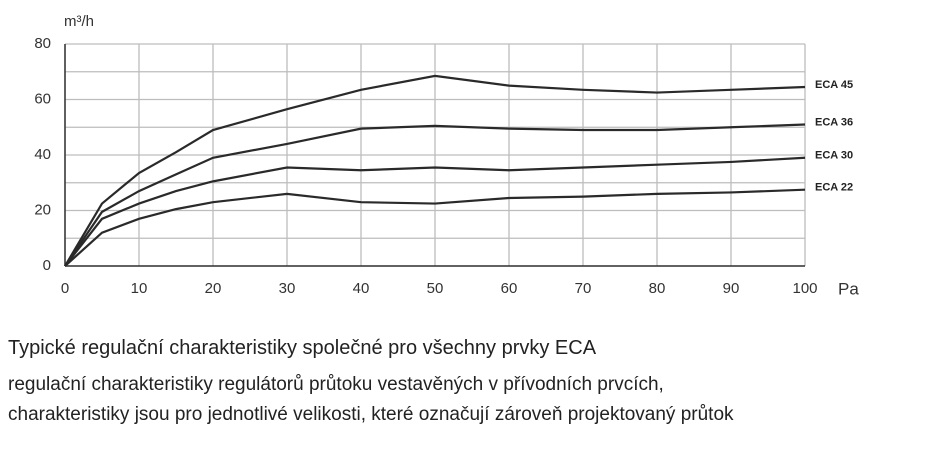 This screenshot has width=930, height=450. Describe the element at coordinates (509, 288) in the screenshot. I see `x-tick-label: 60` at that location.